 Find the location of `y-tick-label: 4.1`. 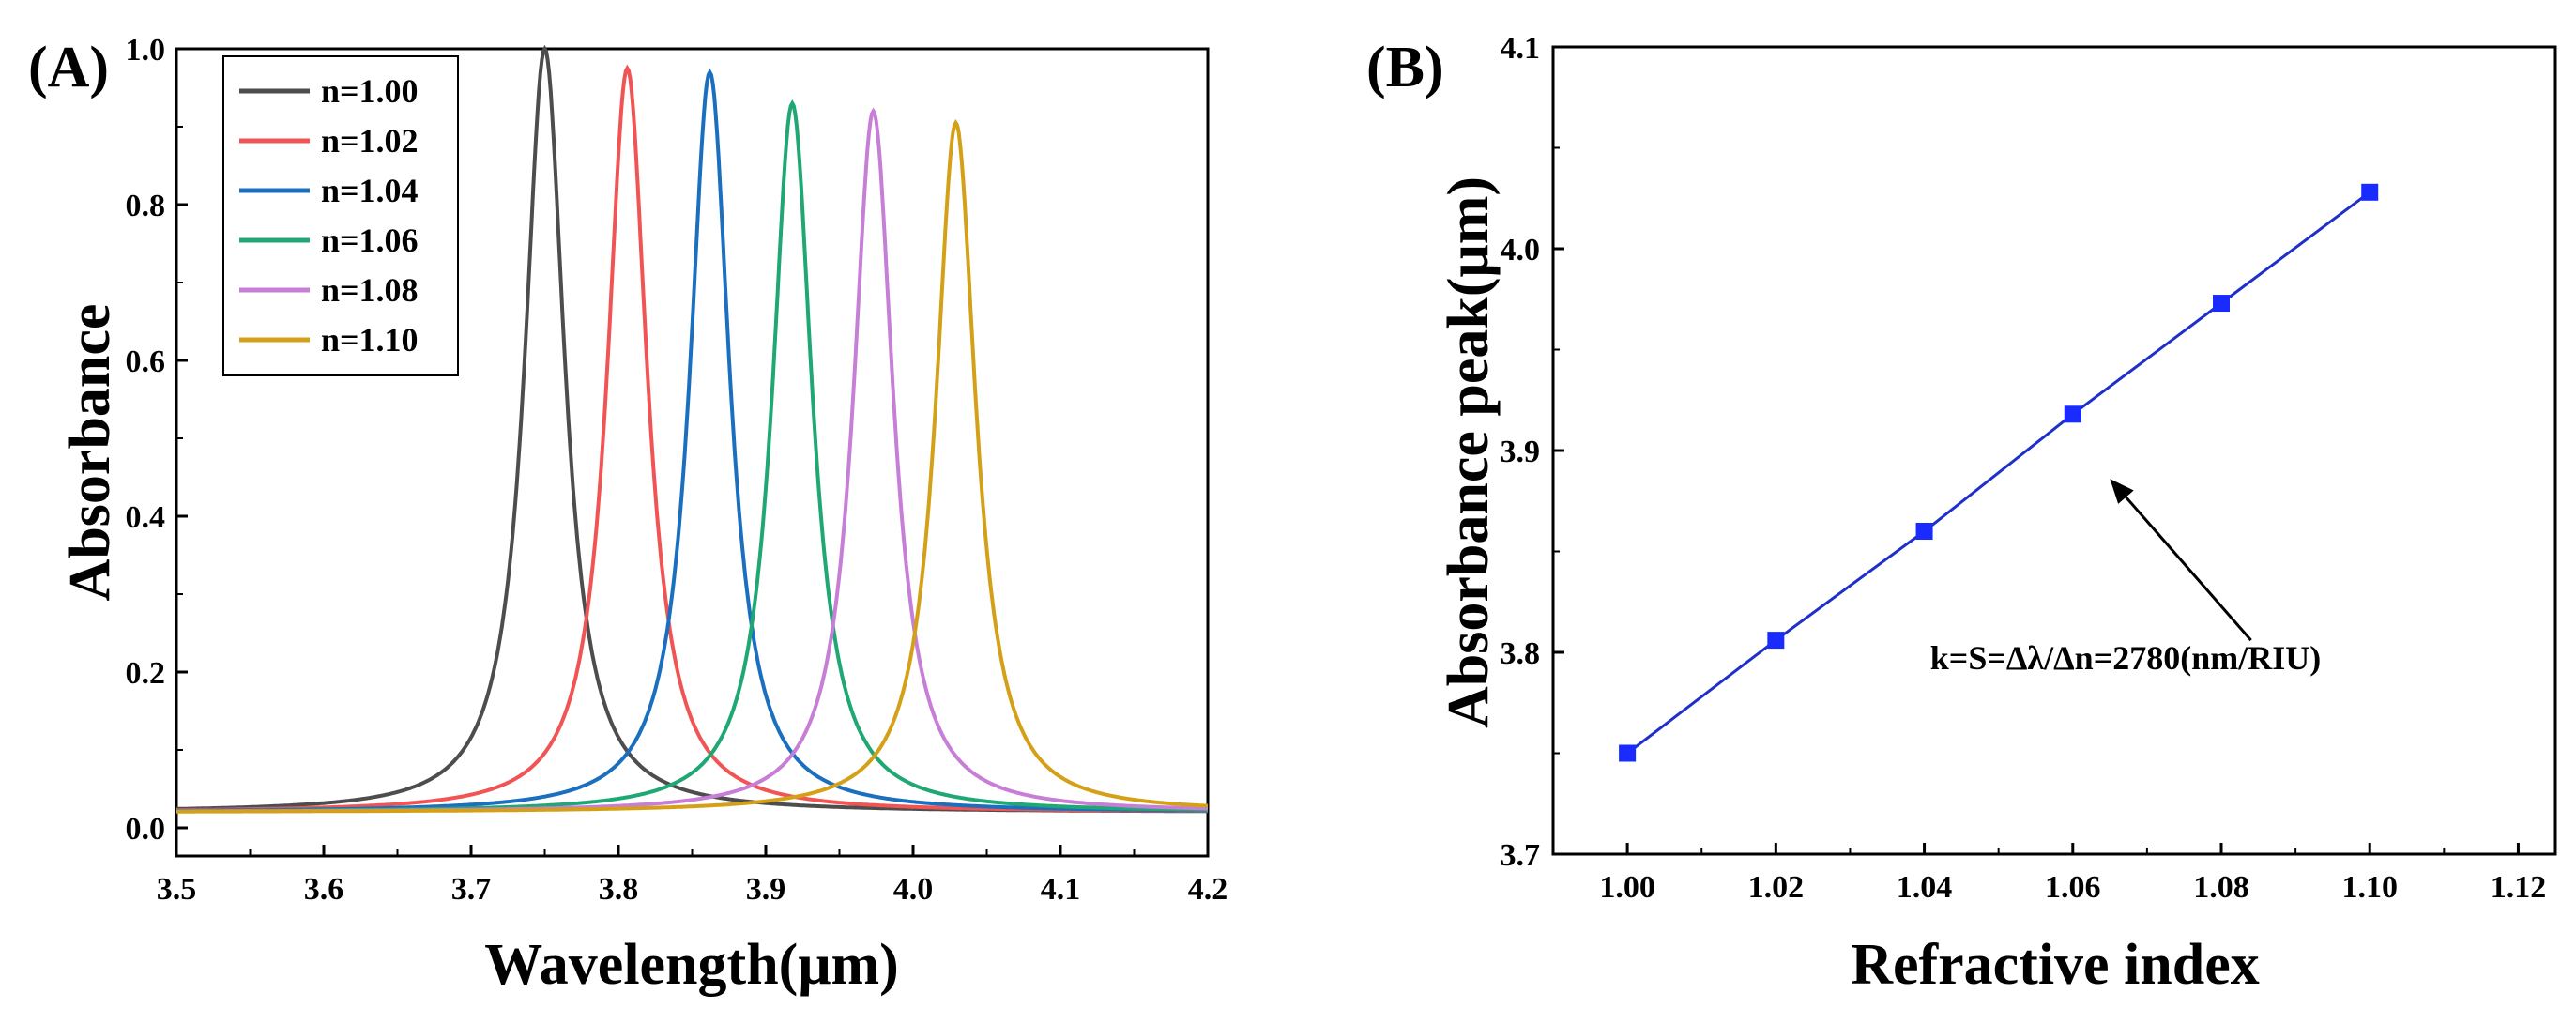

y-tick-label: 4.1 is located at coordinates (1521, 48).